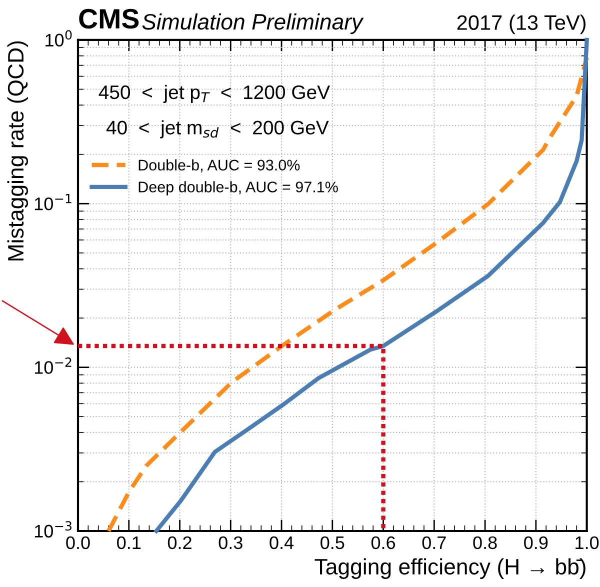  I want to click on x-tick-label: 0.4, so click(282, 543).